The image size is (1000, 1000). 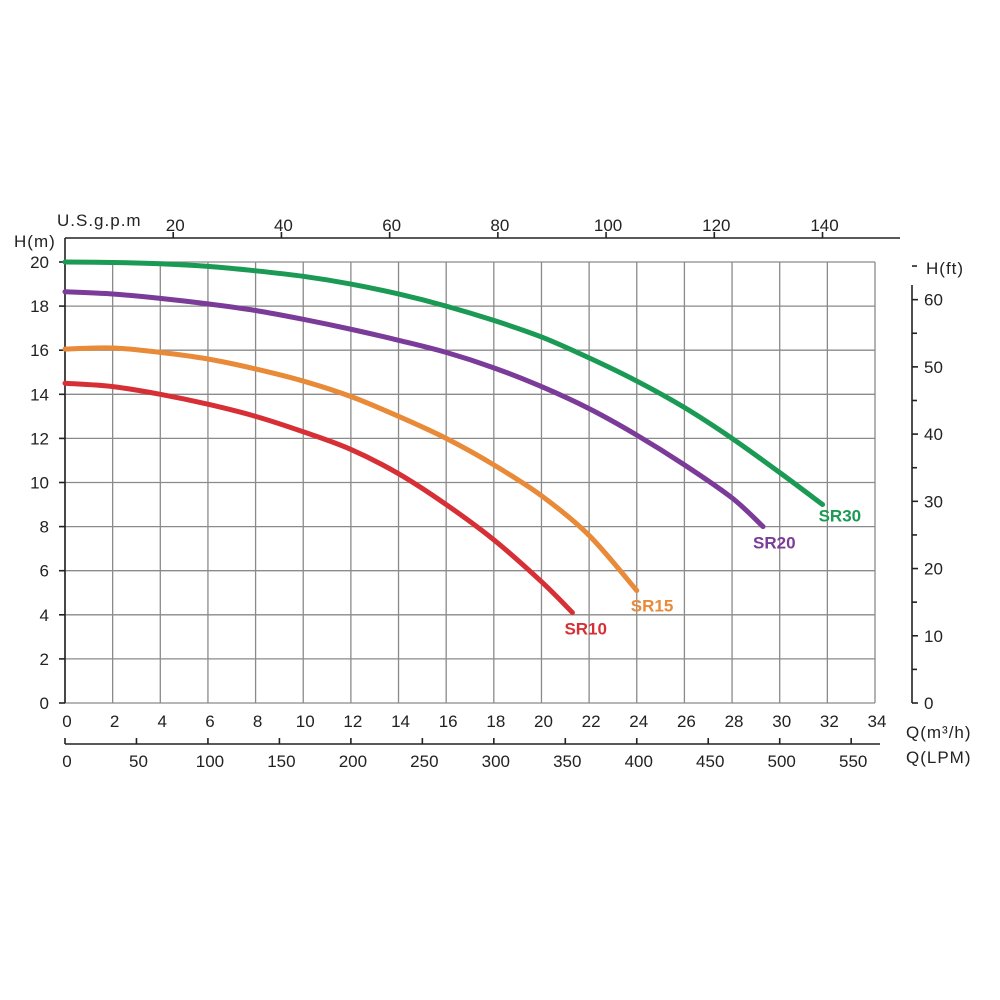 I want to click on top-tick-label: 140, so click(x=824, y=225).